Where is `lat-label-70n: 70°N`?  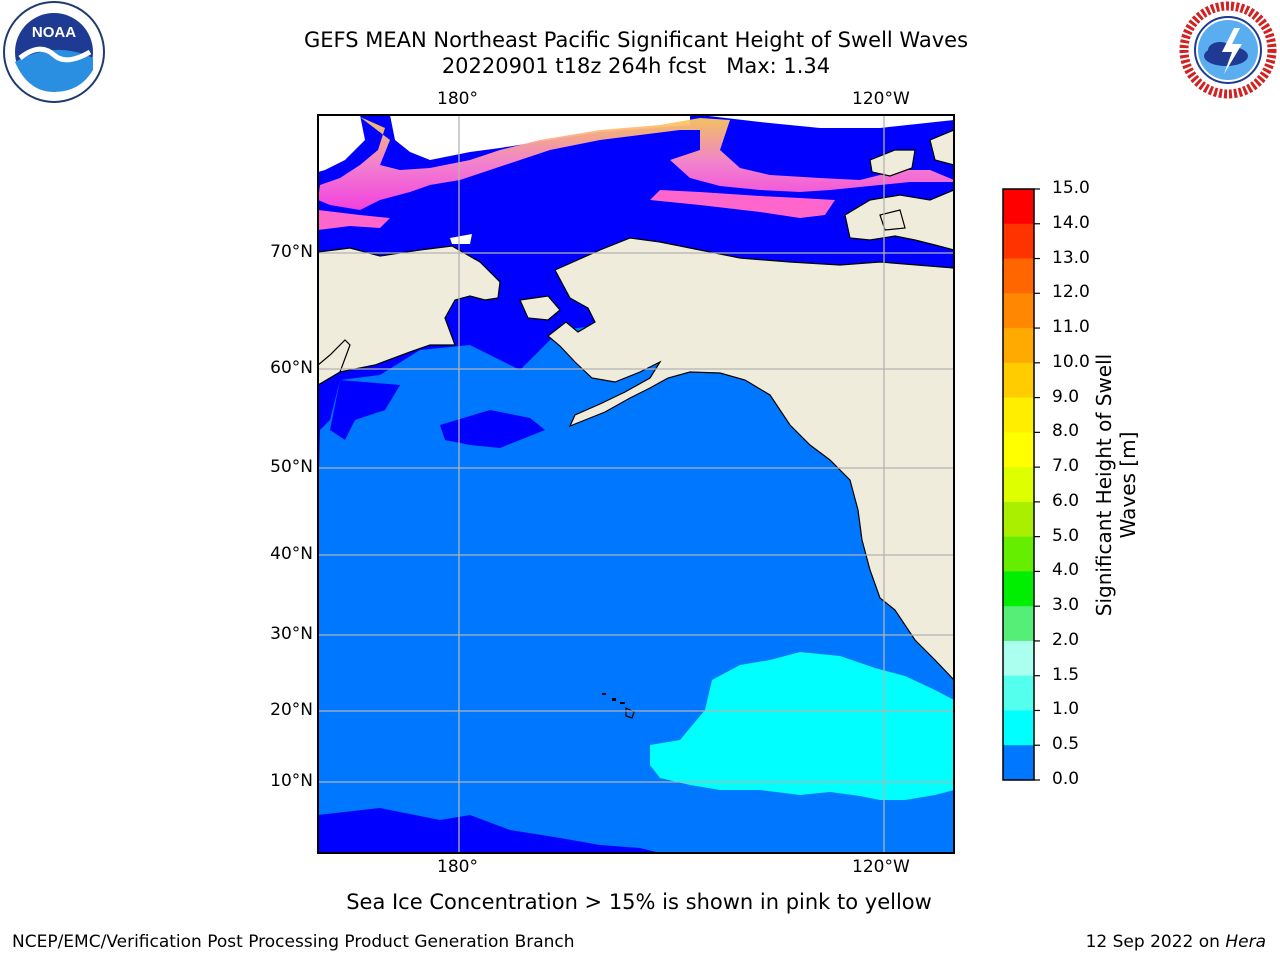 lat-label-70n: 70°N is located at coordinates (291, 252).